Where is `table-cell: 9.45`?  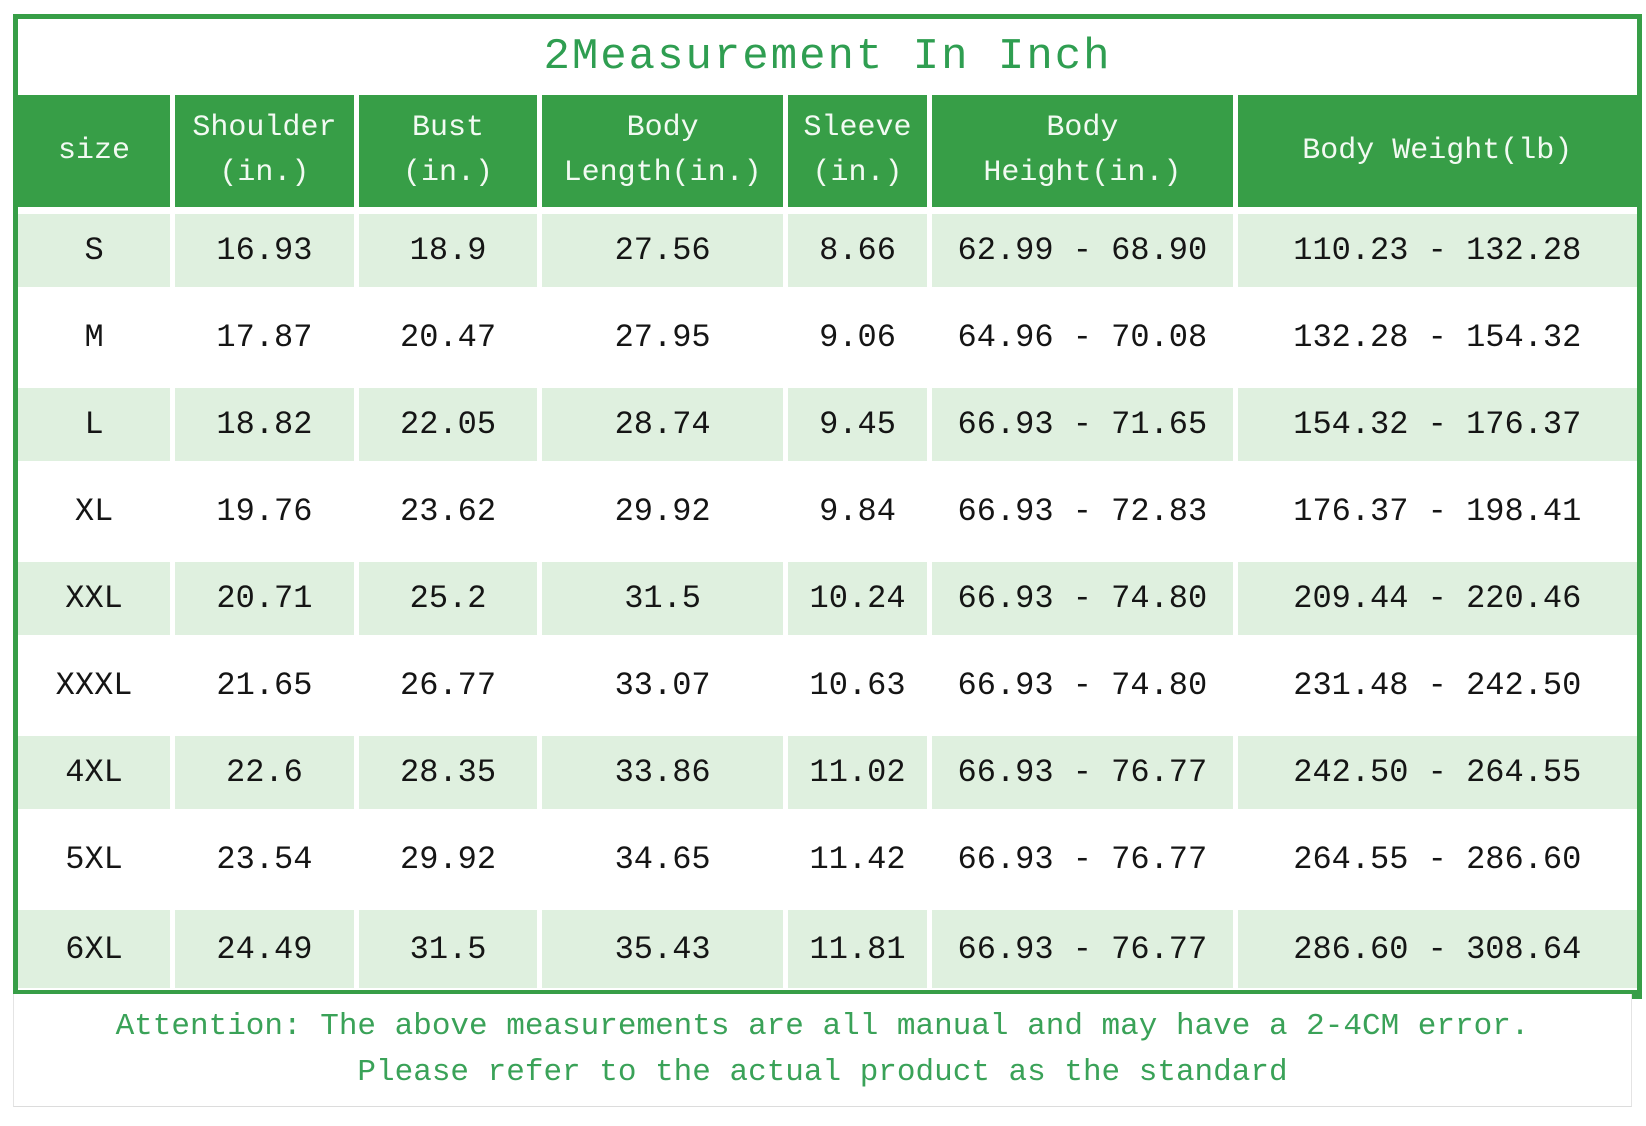
table-cell: 9.45 is located at coordinates (857, 424).